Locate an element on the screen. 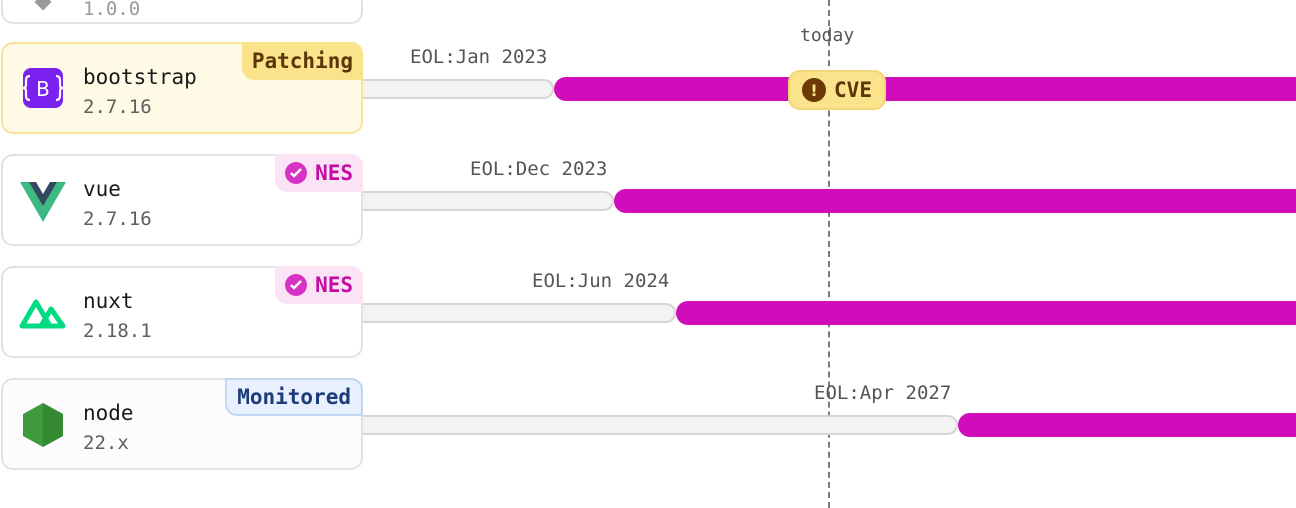 This screenshot has width=1296, height=508. diamond-icon is located at coordinates (43, 5).